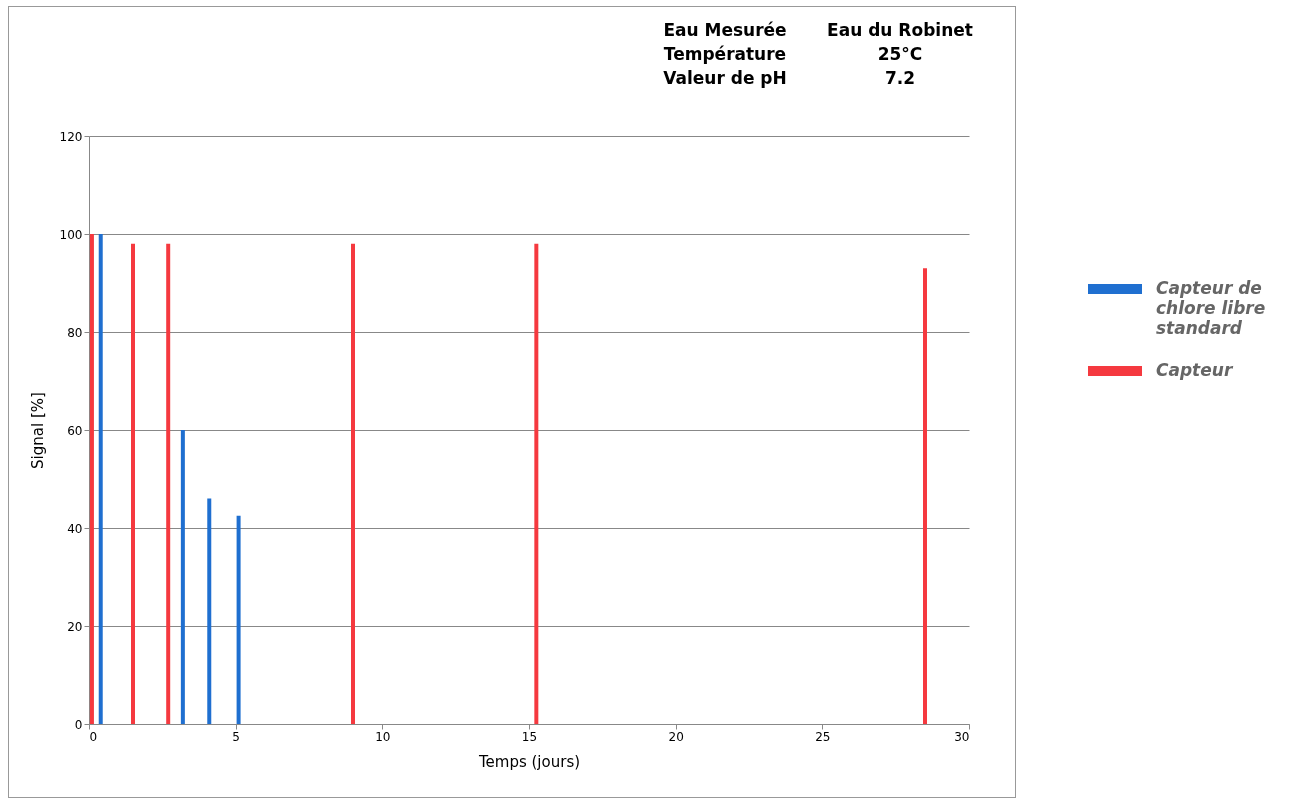 The image size is (1314, 802). I want to click on x-tick-label: 15, so click(529, 736).